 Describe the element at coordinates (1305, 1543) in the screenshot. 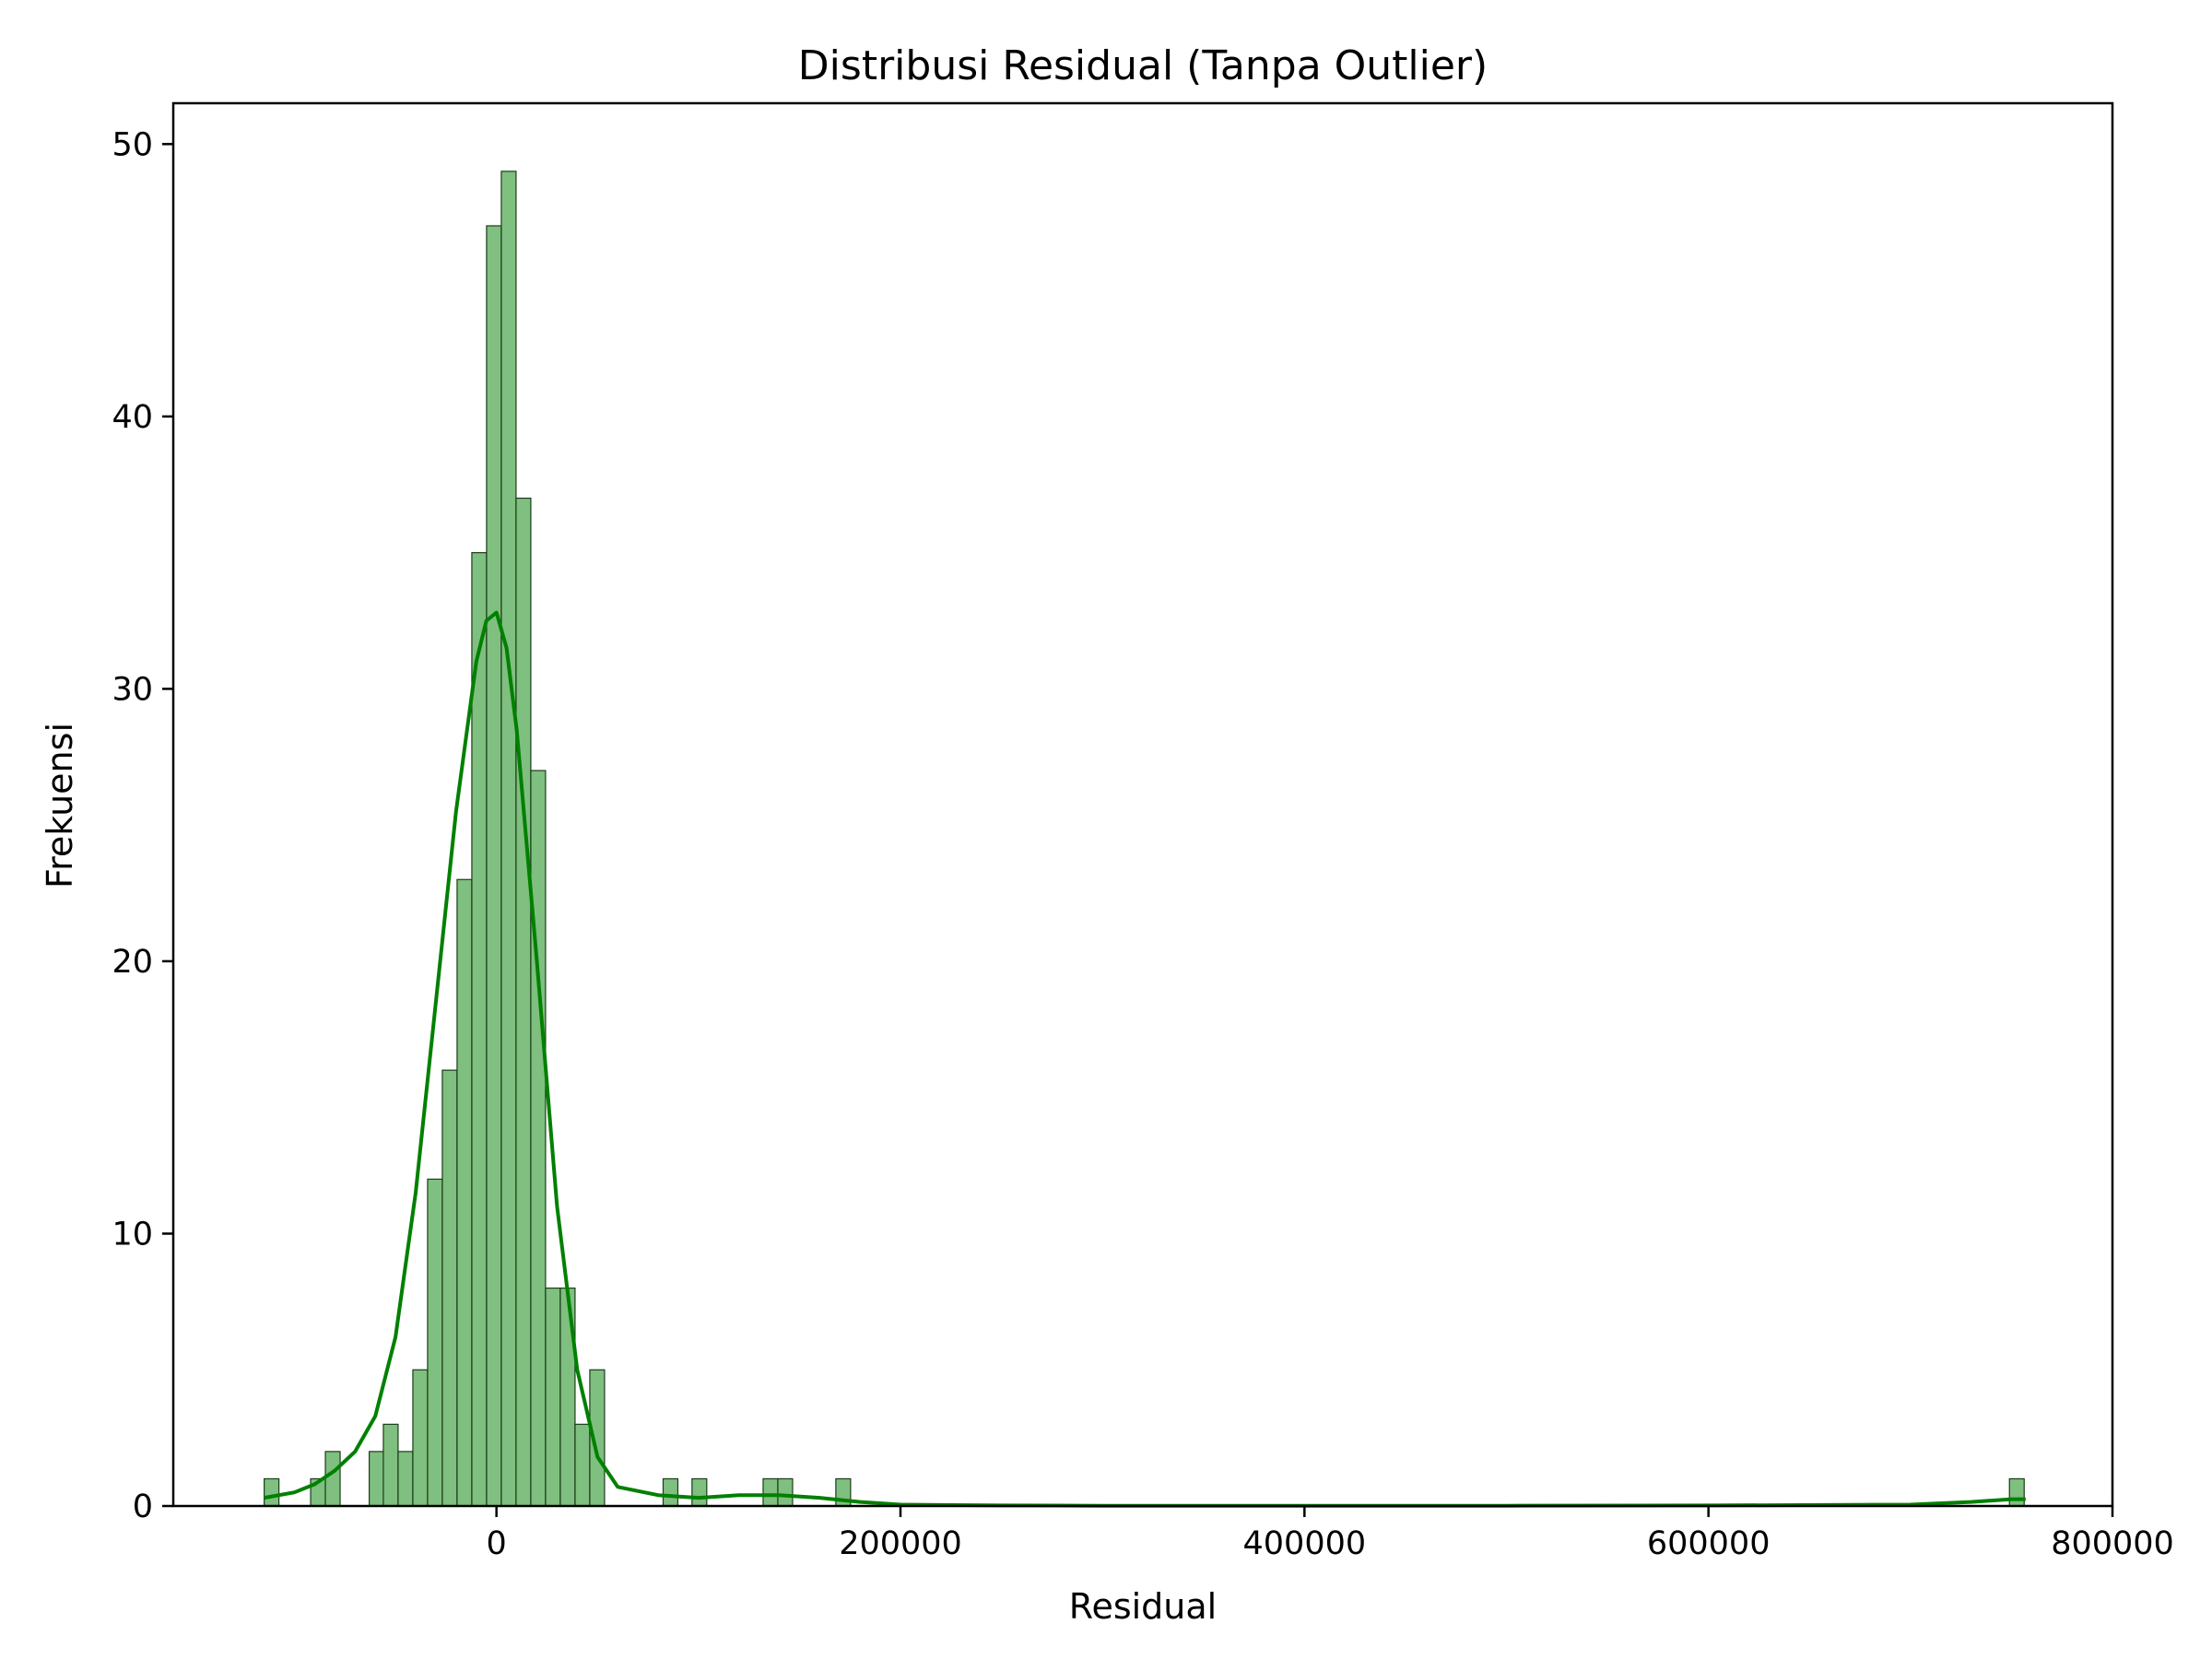

I see `x-tick-label: 400000` at that location.